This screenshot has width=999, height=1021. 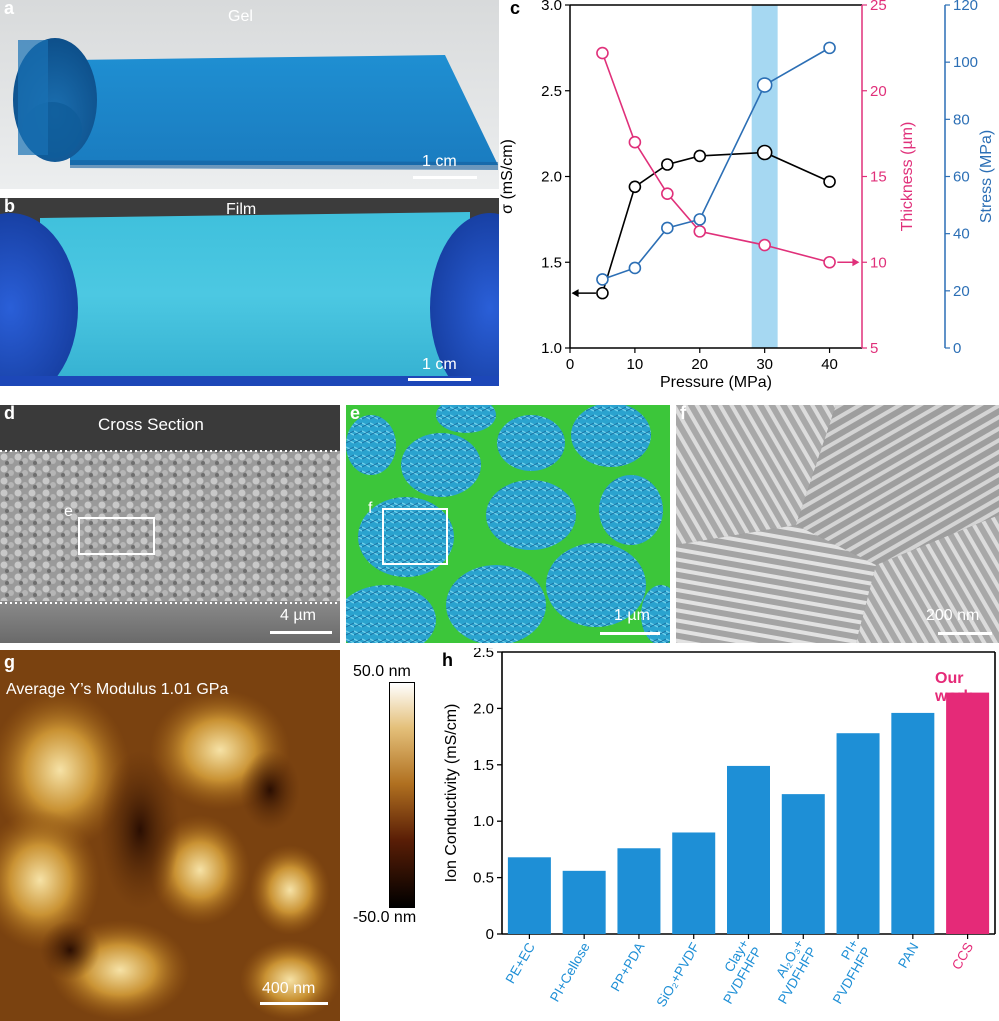 What do you see at coordinates (683, 414) in the screenshot?
I see `panel-f-letter: f` at bounding box center [683, 414].